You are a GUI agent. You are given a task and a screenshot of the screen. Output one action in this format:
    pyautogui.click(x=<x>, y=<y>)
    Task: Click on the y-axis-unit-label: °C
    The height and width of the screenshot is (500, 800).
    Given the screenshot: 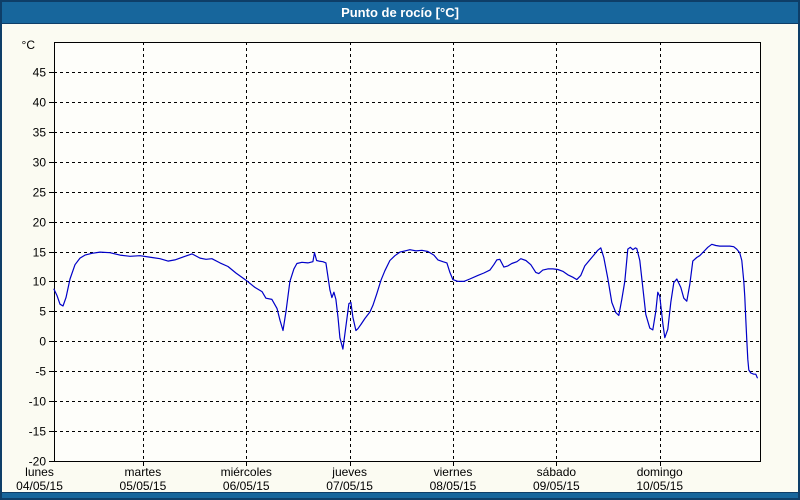 What is the action you would take?
    pyautogui.click(x=29, y=45)
    